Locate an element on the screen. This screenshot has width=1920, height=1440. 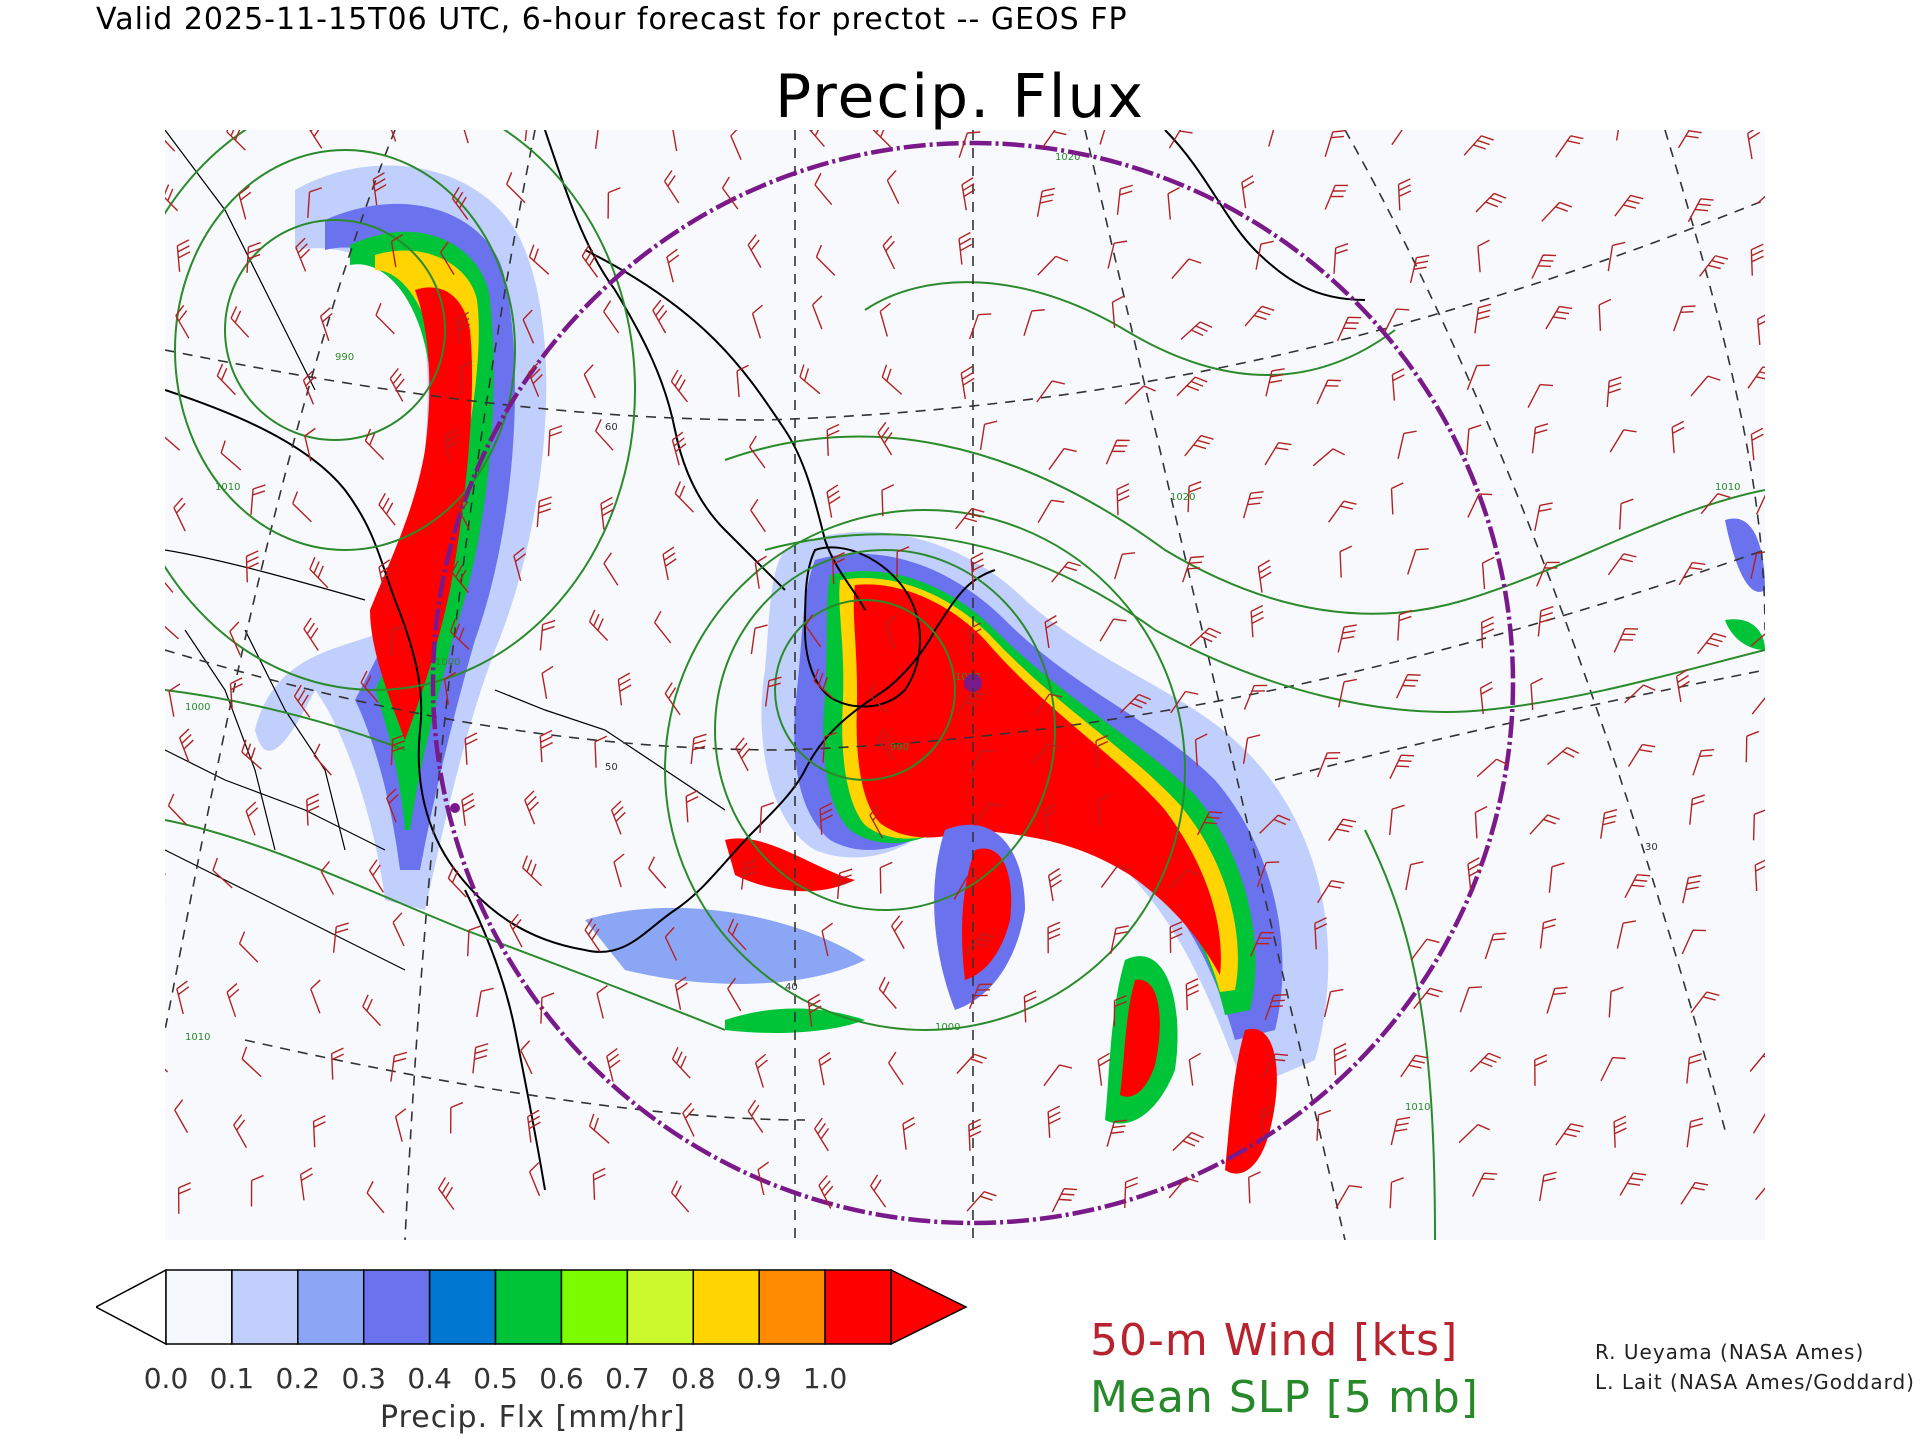
colorbar-cells is located at coordinates (528, 1307).